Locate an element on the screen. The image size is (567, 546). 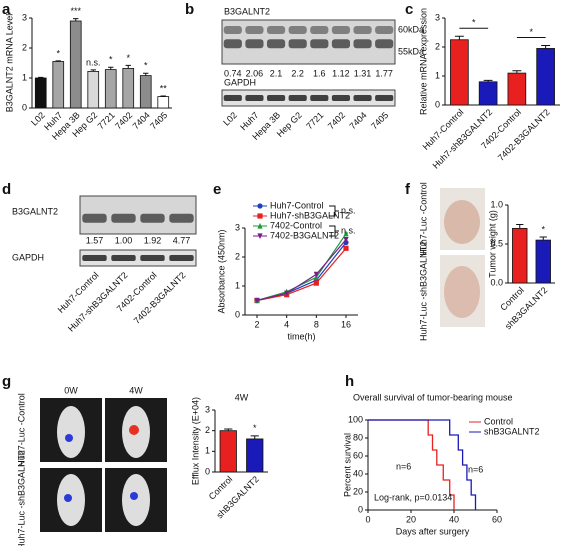
x-tick-label: 7402-B3GALNT2 is located at coordinates (524, 135).